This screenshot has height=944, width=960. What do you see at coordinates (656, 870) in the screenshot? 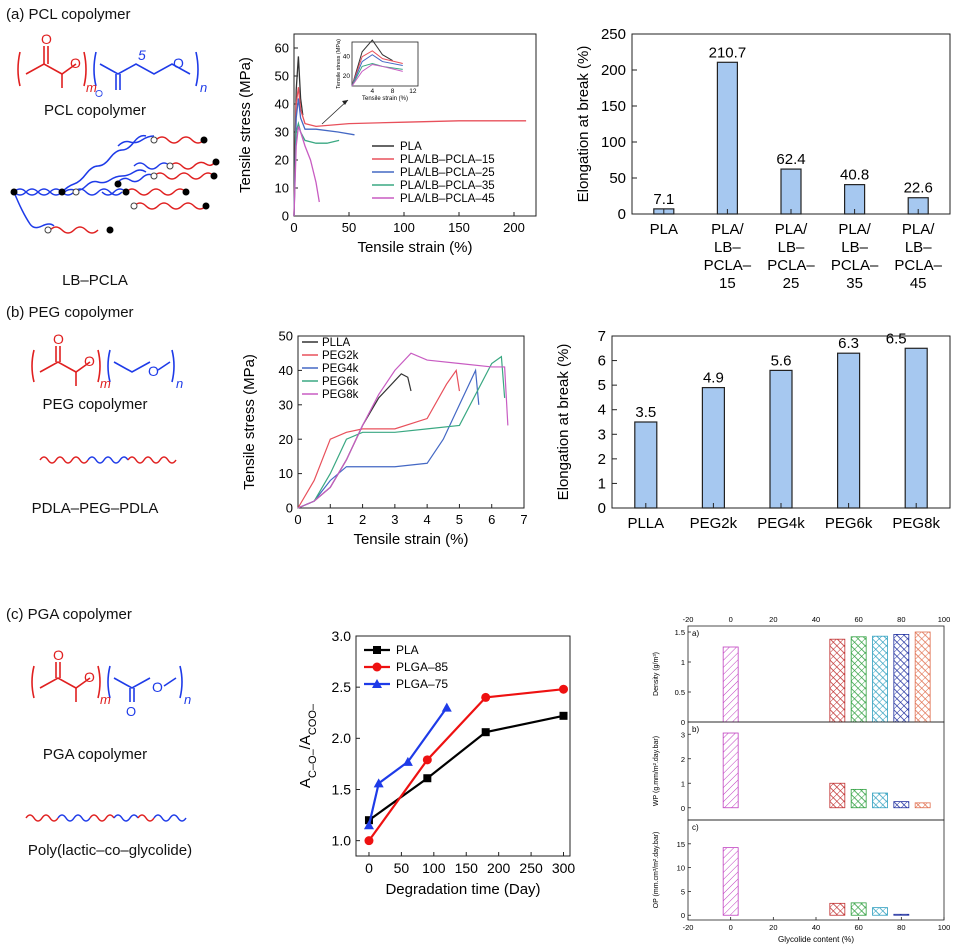
I see `y-axis-label: OP (mm.cm³/m².day.bar)` at bounding box center [656, 870].